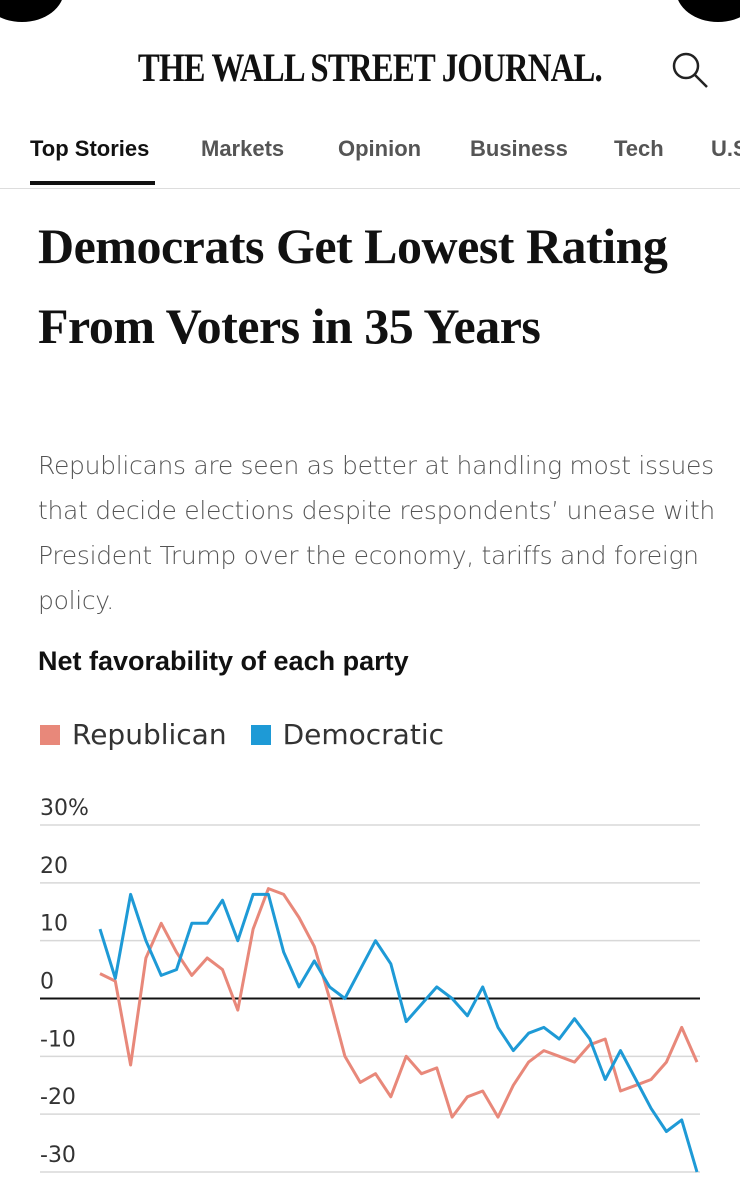  What do you see at coordinates (92, 183) in the screenshot?
I see `tab-indicator` at bounding box center [92, 183].